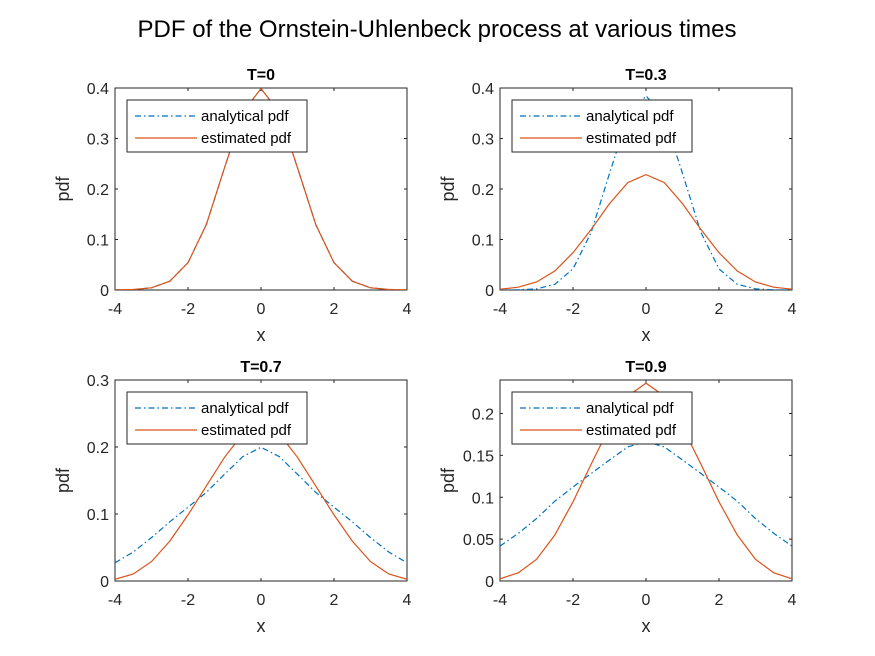  What do you see at coordinates (260, 367) in the screenshot?
I see `subplot-title: T=0.7` at bounding box center [260, 367].